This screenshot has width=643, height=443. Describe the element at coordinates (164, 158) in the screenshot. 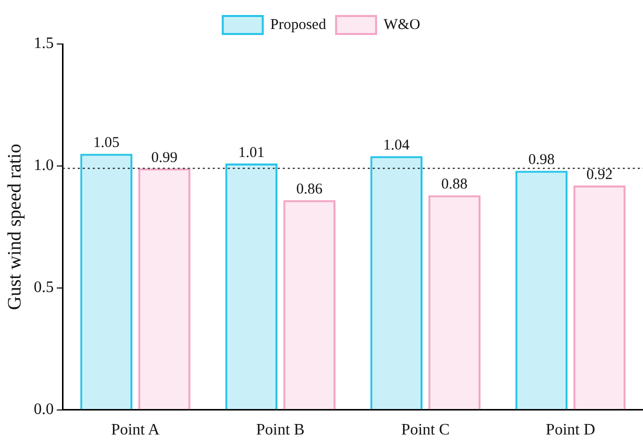

I see `data-label: 0.99` at that location.